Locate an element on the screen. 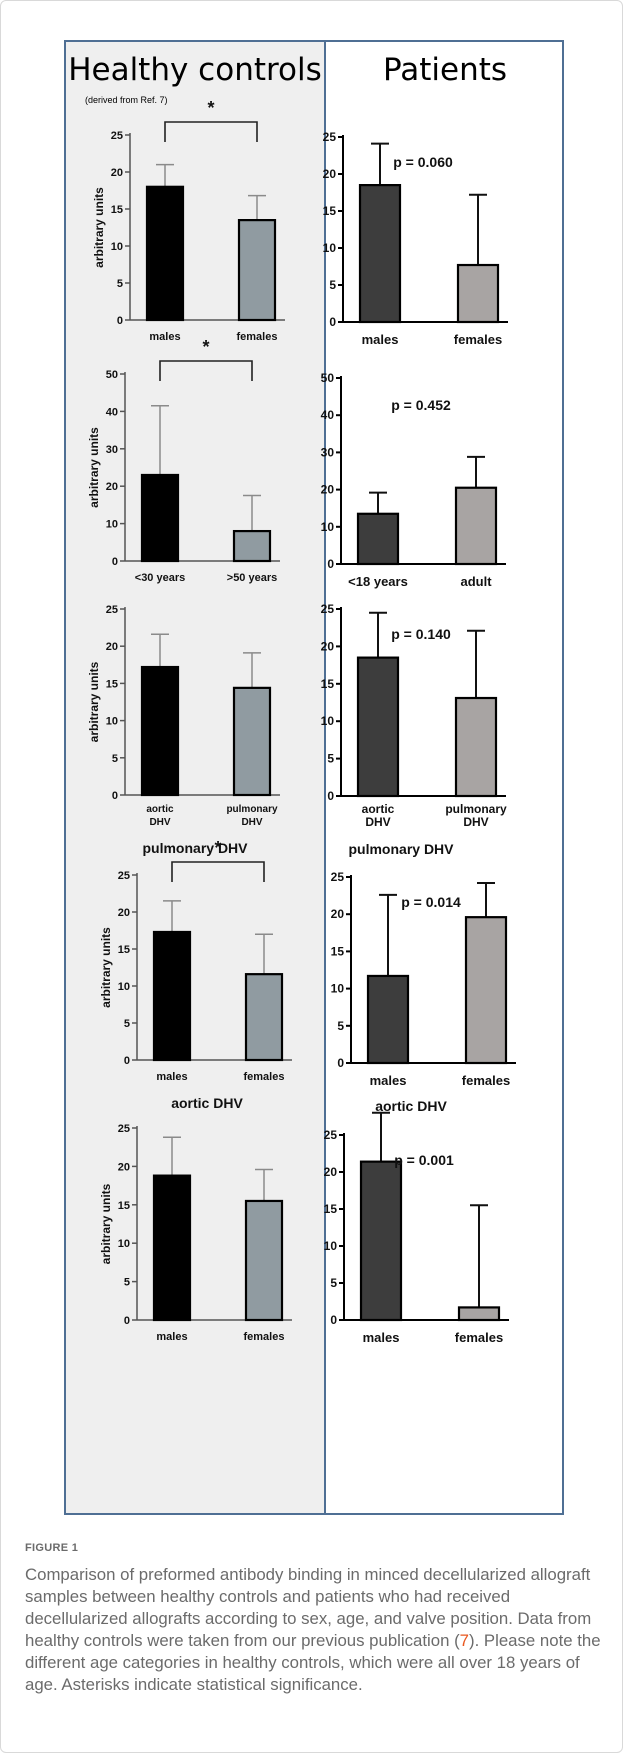 The width and height of the screenshot is (623, 1753). x-tick-label: >50 years is located at coordinates (252, 578).